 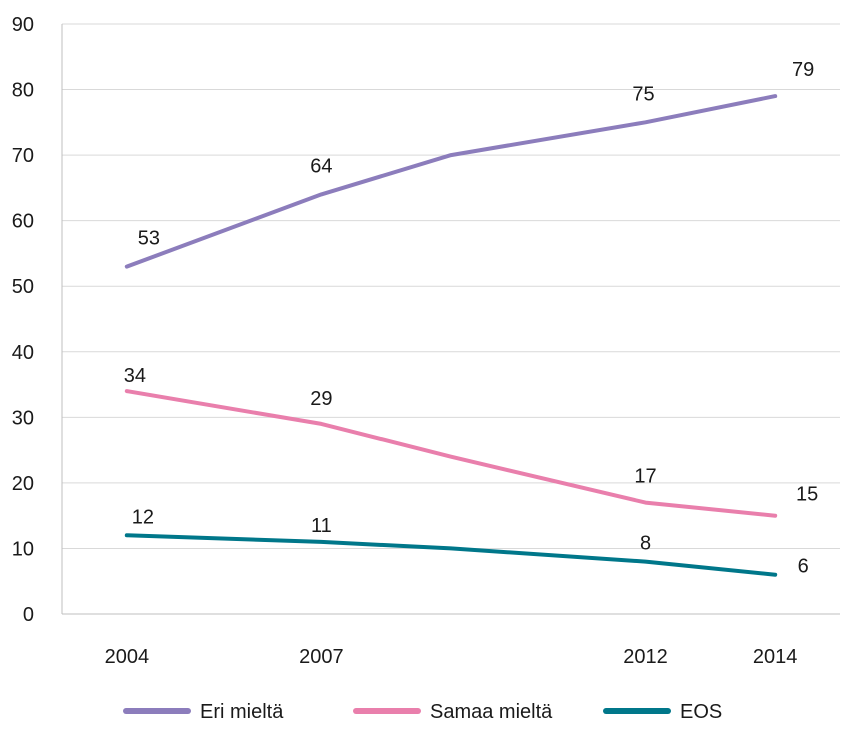 I want to click on legend: Eri mieltä Samaa mieltä EOS, so click(x=422, y=712).